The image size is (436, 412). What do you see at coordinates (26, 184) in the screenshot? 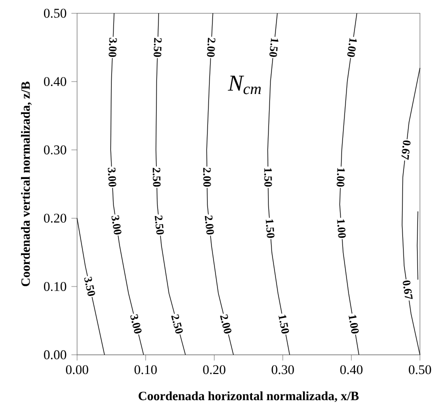
I see `y-axis-title: Coordenada vertical normalizada, z/B` at bounding box center [26, 184].